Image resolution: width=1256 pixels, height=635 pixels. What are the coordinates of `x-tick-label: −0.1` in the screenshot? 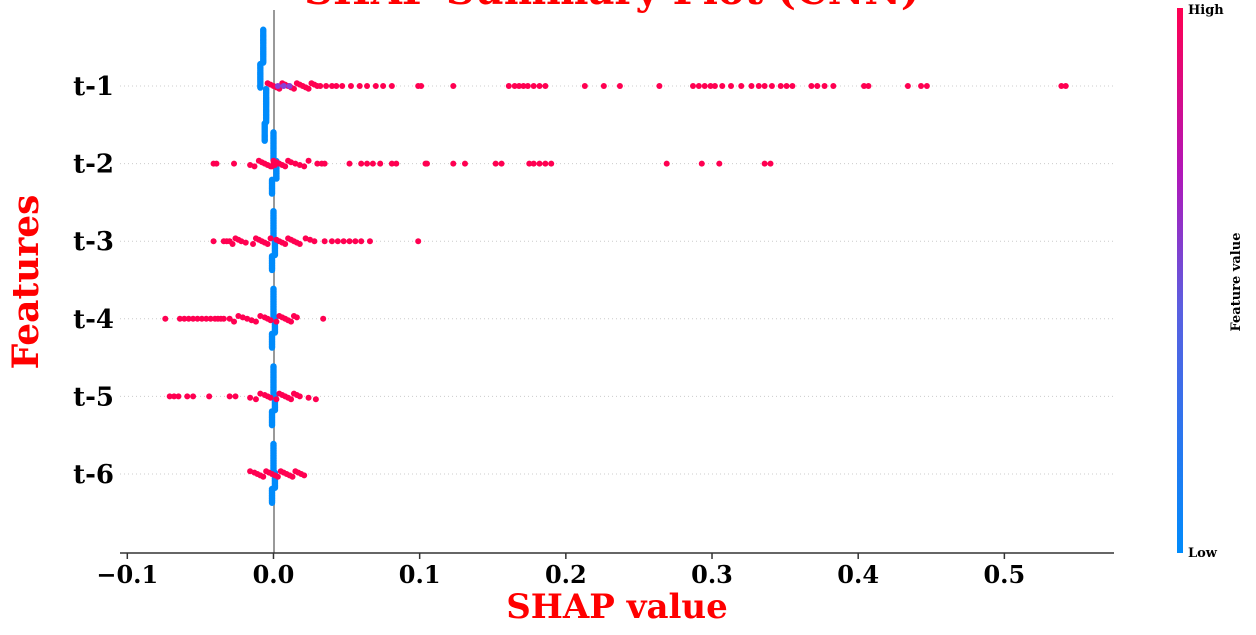 It's located at (127, 574).